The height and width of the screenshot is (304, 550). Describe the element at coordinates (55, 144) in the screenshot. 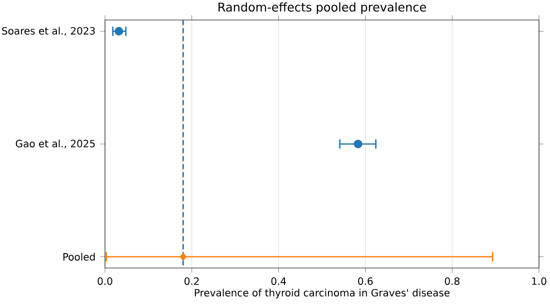

I see `y-tick-label: Gao et al., 2025` at that location.